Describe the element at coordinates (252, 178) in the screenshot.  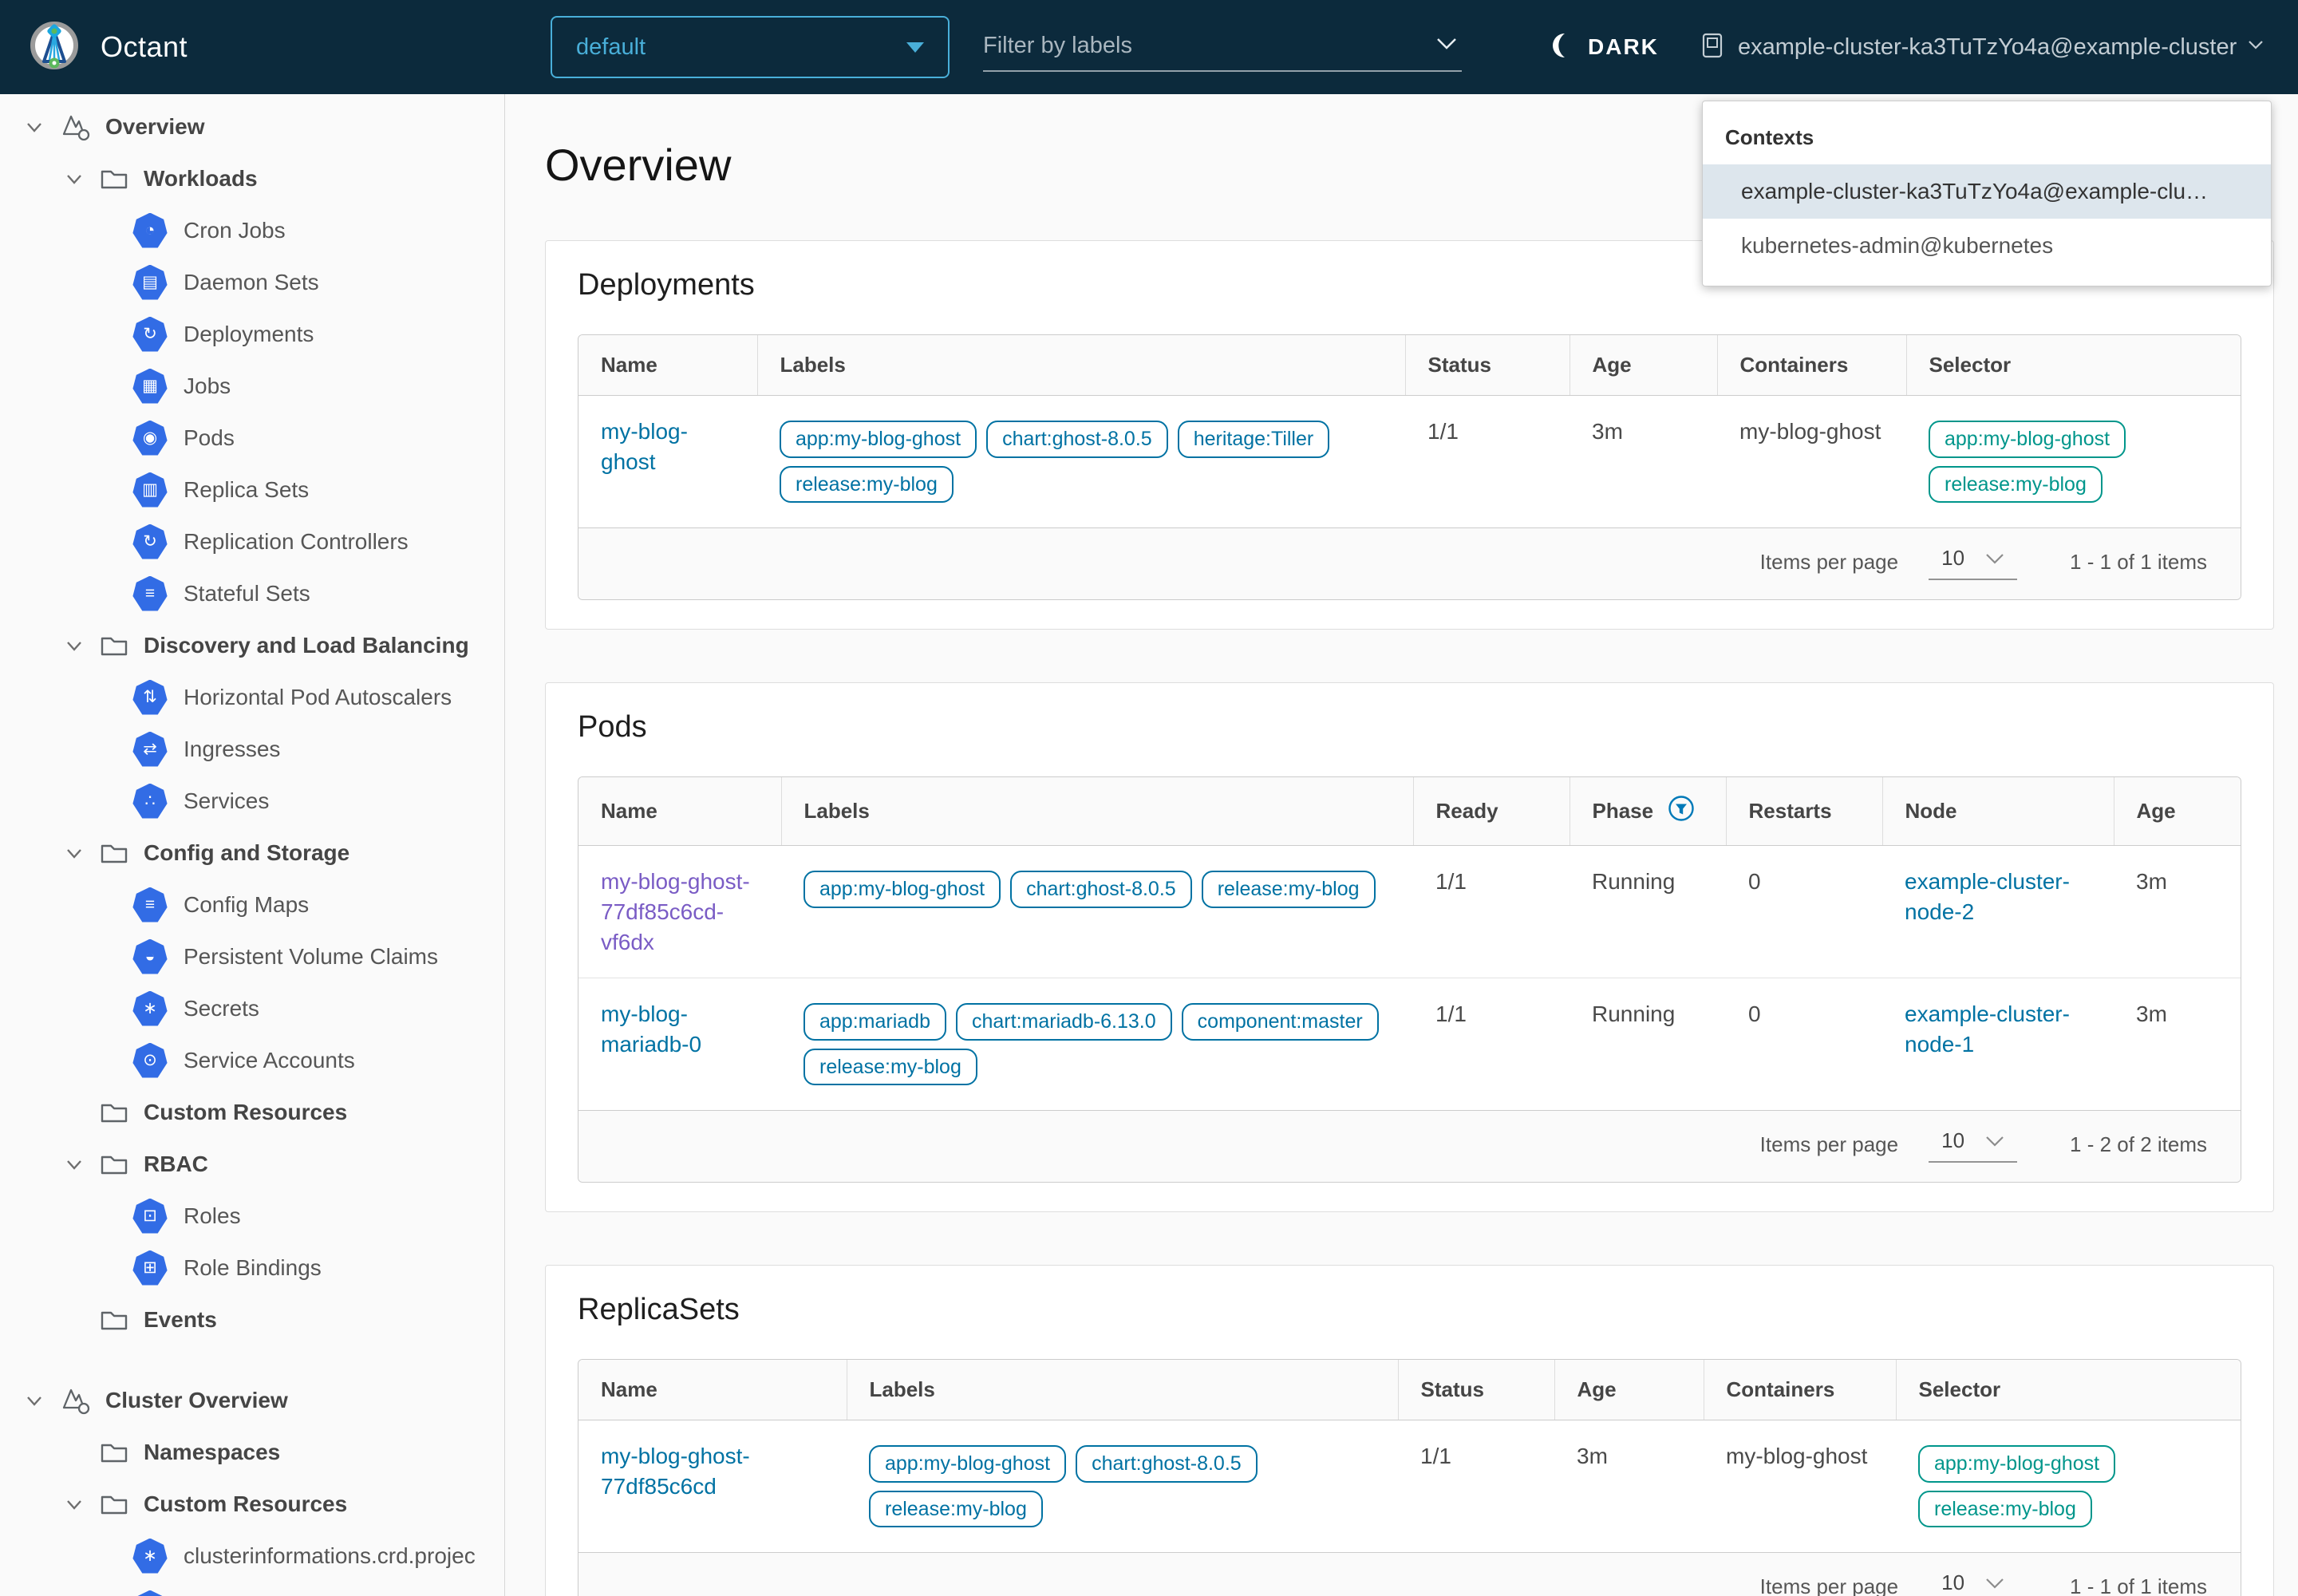
I see `sidebar-item-workloads: Workloads` at that location.